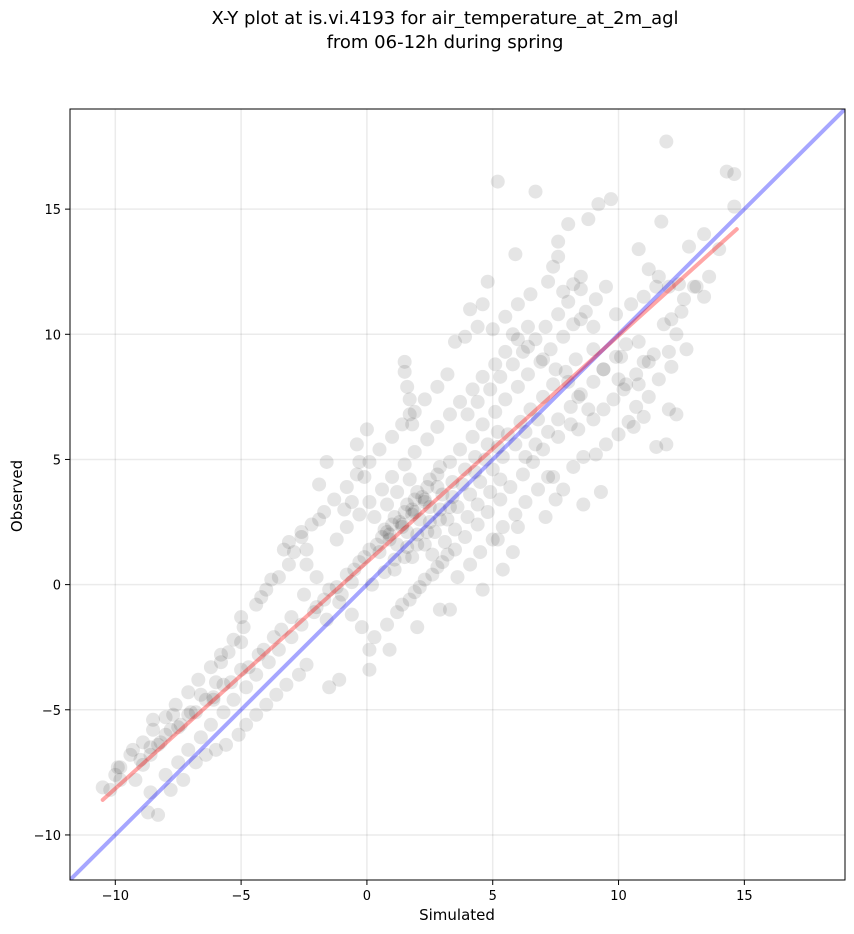 This screenshot has height=934, width=854. What do you see at coordinates (618, 896) in the screenshot?
I see `x-tick-label: 10` at bounding box center [618, 896].